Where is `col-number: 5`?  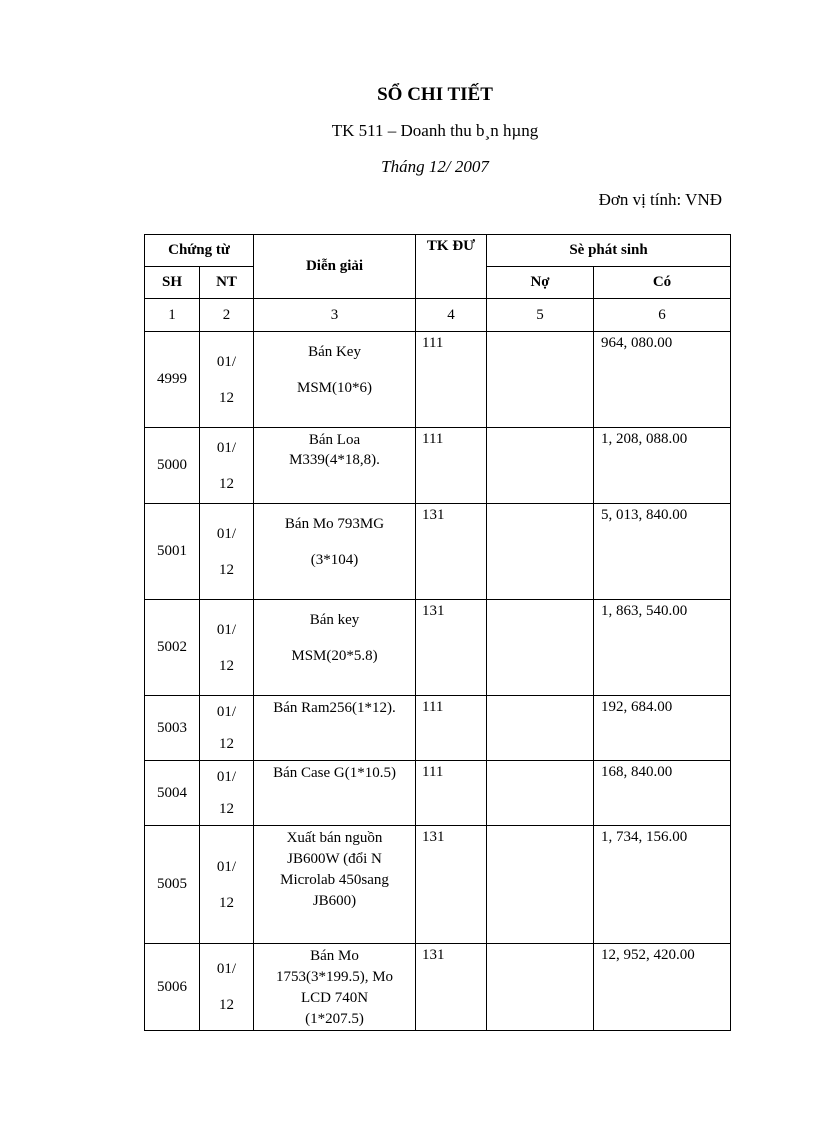
col-number: 5 is located at coordinates (540, 315).